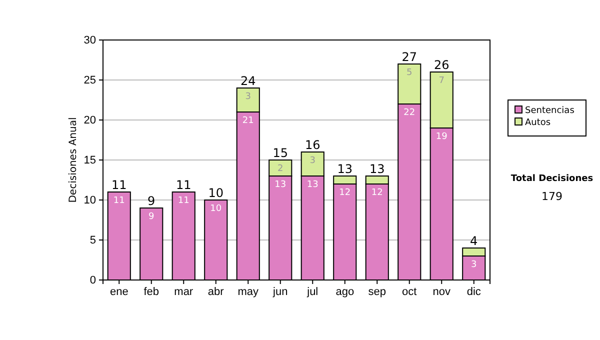  What do you see at coordinates (280, 292) in the screenshot?
I see `x-tick-label: jun` at bounding box center [280, 292].